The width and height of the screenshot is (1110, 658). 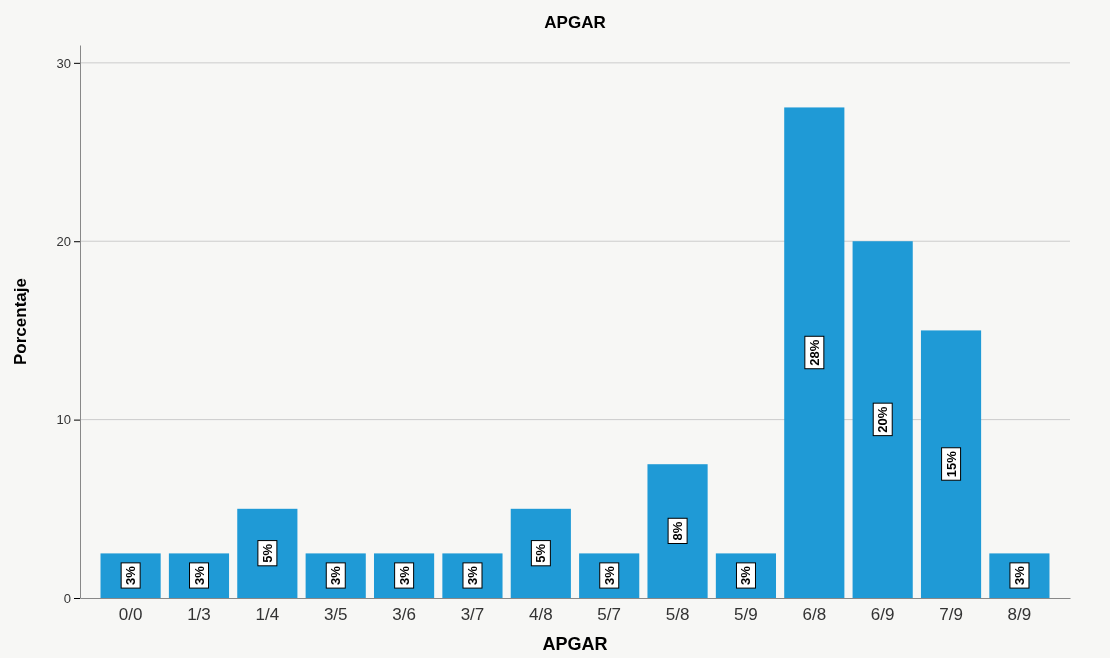 I want to click on x-tick-label: 6/8, so click(x=814, y=614).